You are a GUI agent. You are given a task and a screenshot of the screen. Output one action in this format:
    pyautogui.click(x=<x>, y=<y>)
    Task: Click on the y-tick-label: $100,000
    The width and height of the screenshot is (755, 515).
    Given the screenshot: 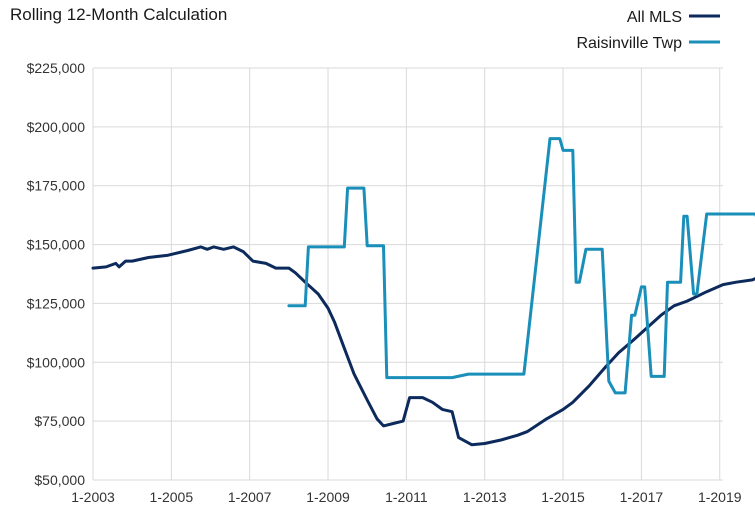 What is the action you would take?
    pyautogui.click(x=56, y=362)
    